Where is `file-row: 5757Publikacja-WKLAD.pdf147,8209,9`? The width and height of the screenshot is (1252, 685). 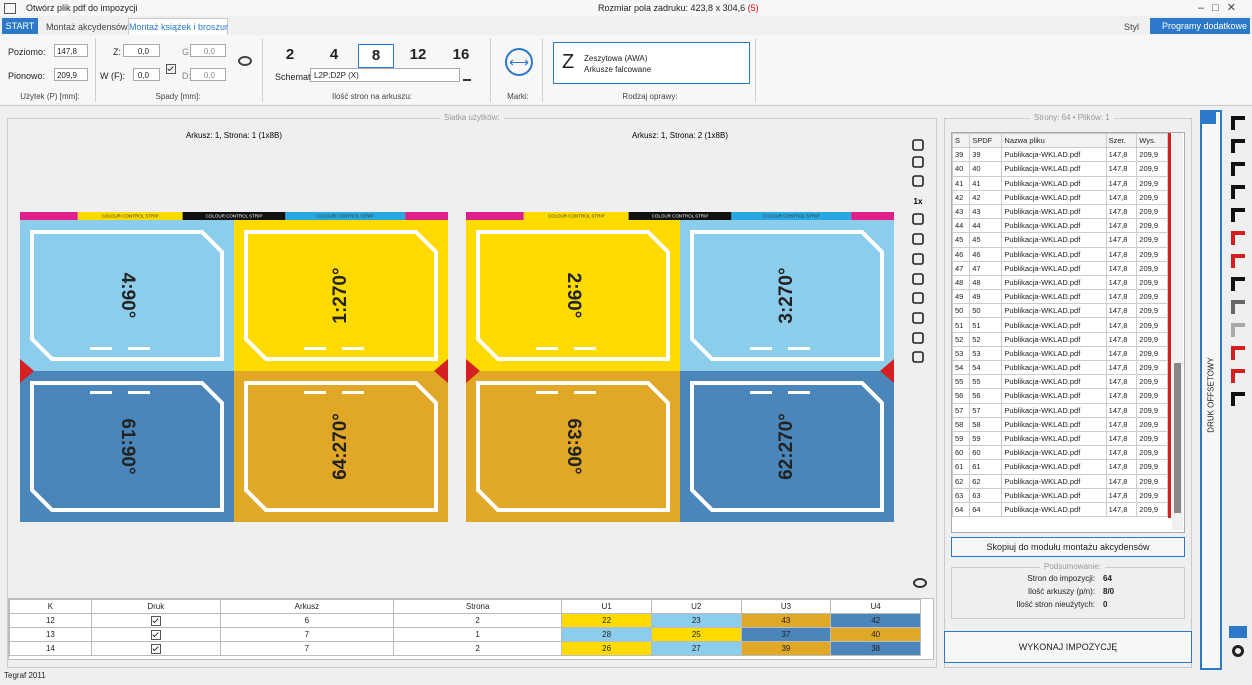 file-row: 5757Publikacja-WKLAD.pdf147,8209,9 is located at coordinates (1060, 410).